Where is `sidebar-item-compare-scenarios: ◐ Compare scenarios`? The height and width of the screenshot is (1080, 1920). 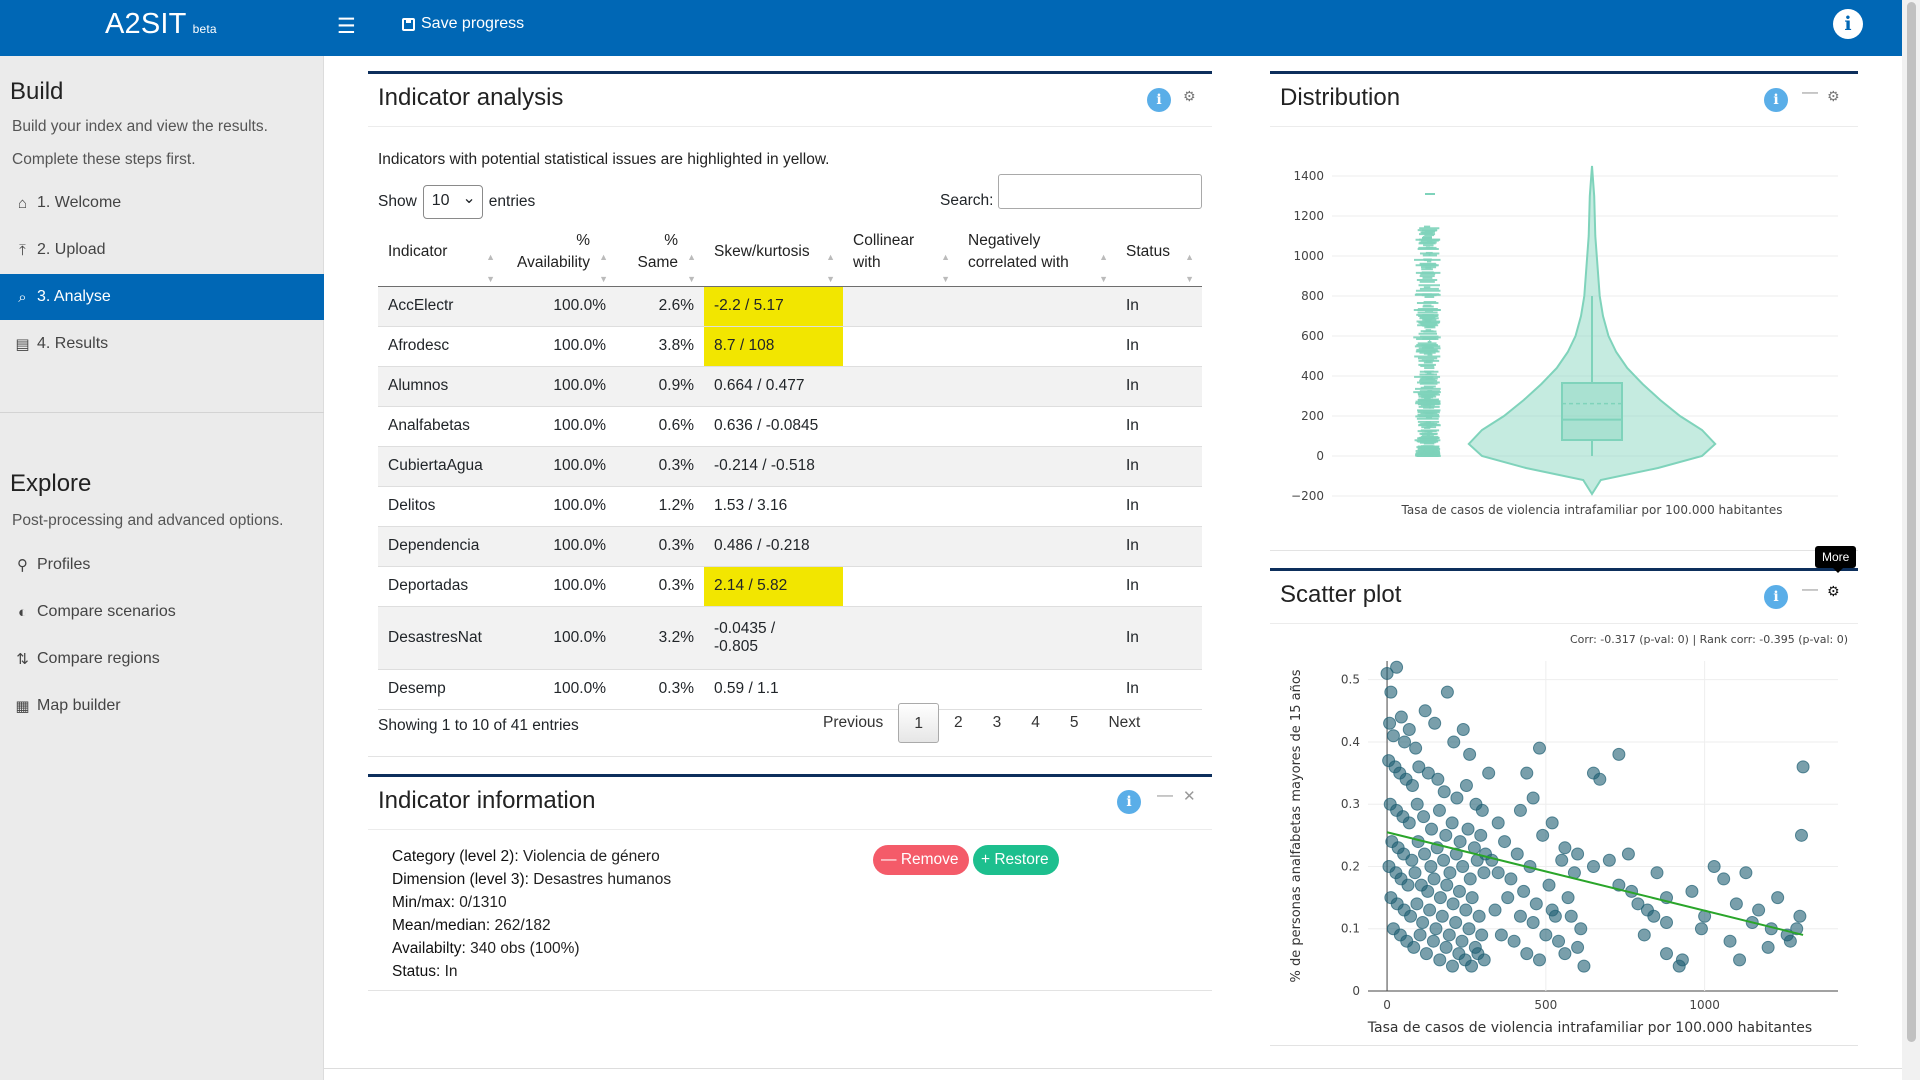
sidebar-item-compare-scenarios: ◐ Compare scenarios is located at coordinates (162, 612).